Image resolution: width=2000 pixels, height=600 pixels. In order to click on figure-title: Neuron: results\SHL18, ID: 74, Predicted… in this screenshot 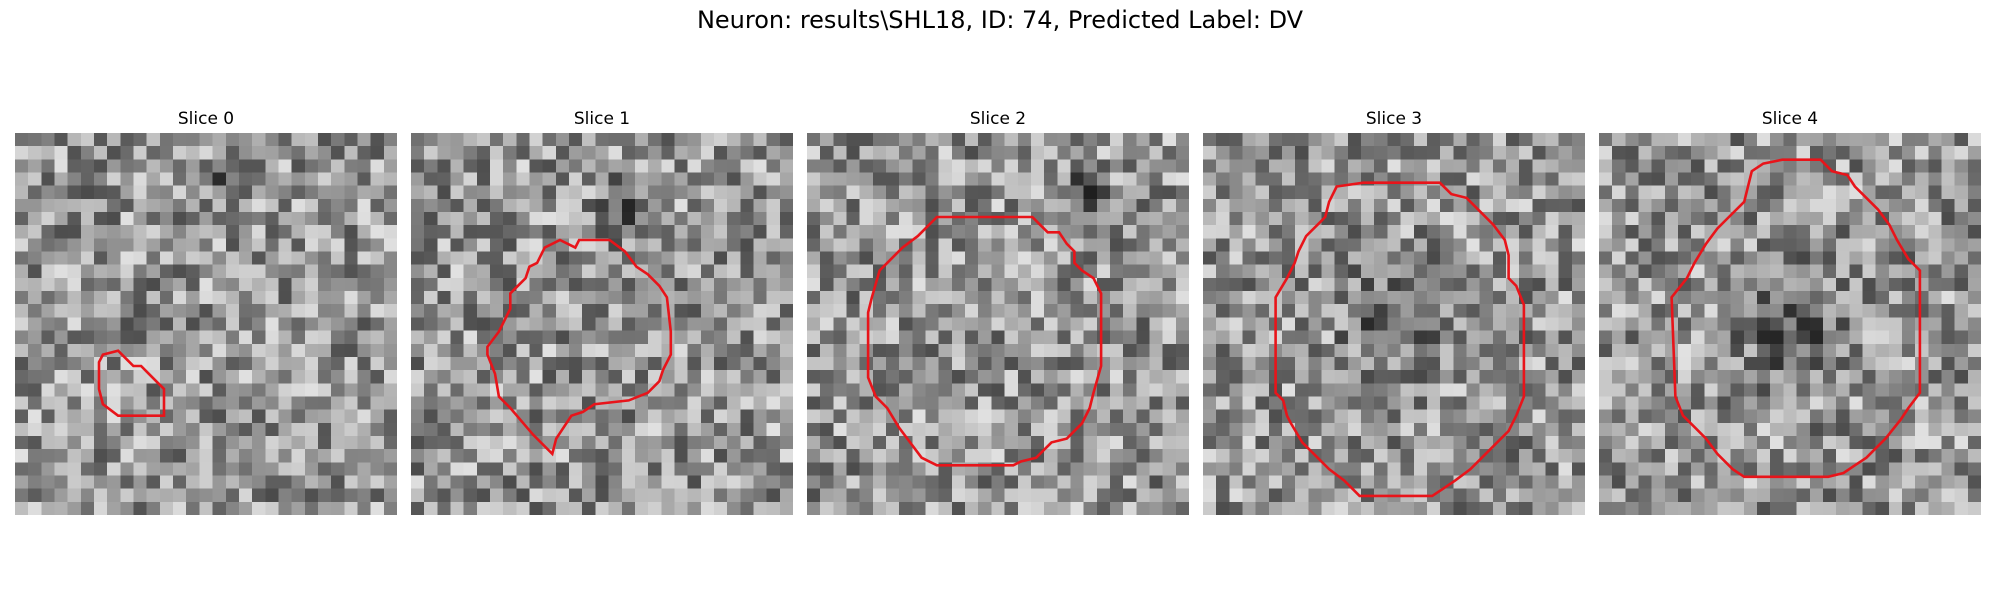, I will do `click(1000, 20)`.